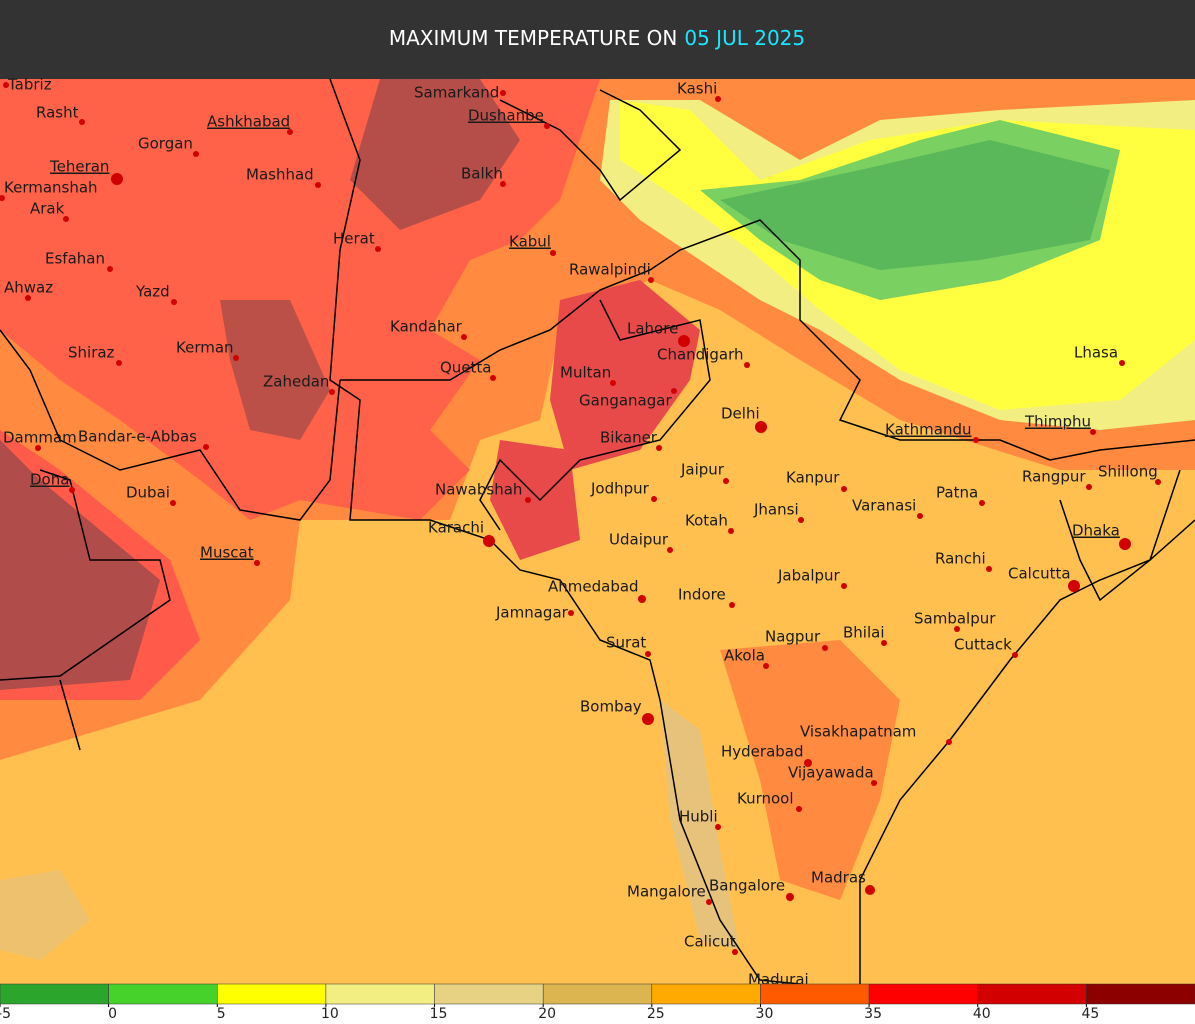 The image size is (1195, 1024). Describe the element at coordinates (466, 368) in the screenshot. I see `city-label: Quetta` at that location.